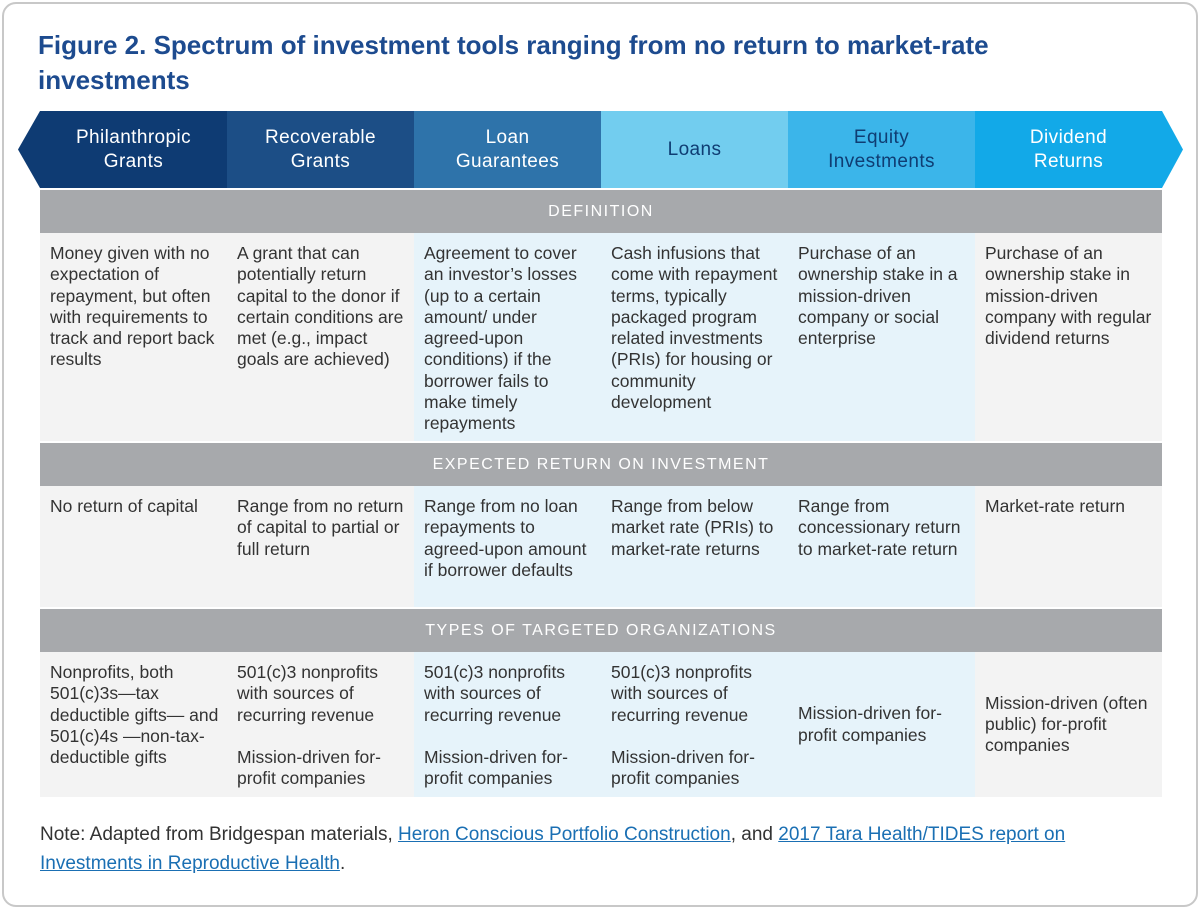  Describe the element at coordinates (564, 834) in the screenshot. I see `note-link: Heron Conscious Portfolio Construction` at that location.